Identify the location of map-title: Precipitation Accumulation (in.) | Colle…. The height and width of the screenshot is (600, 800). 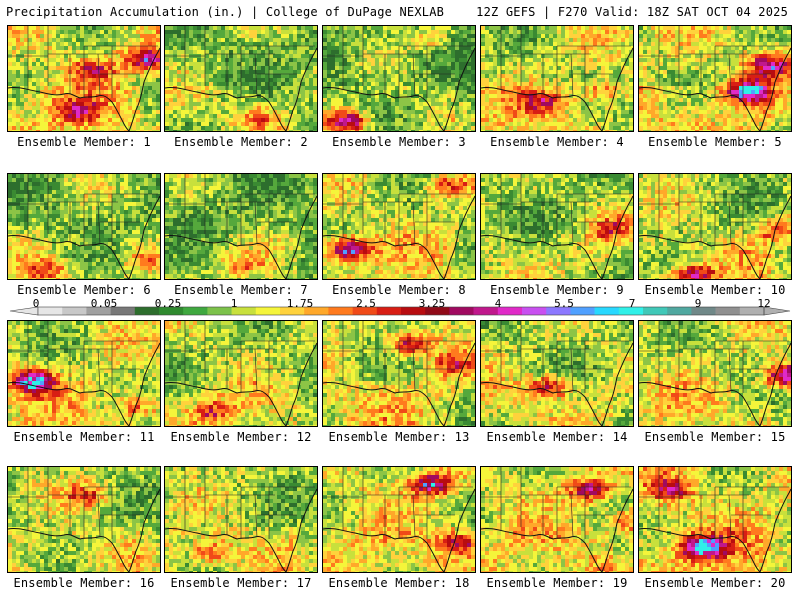
(225, 12).